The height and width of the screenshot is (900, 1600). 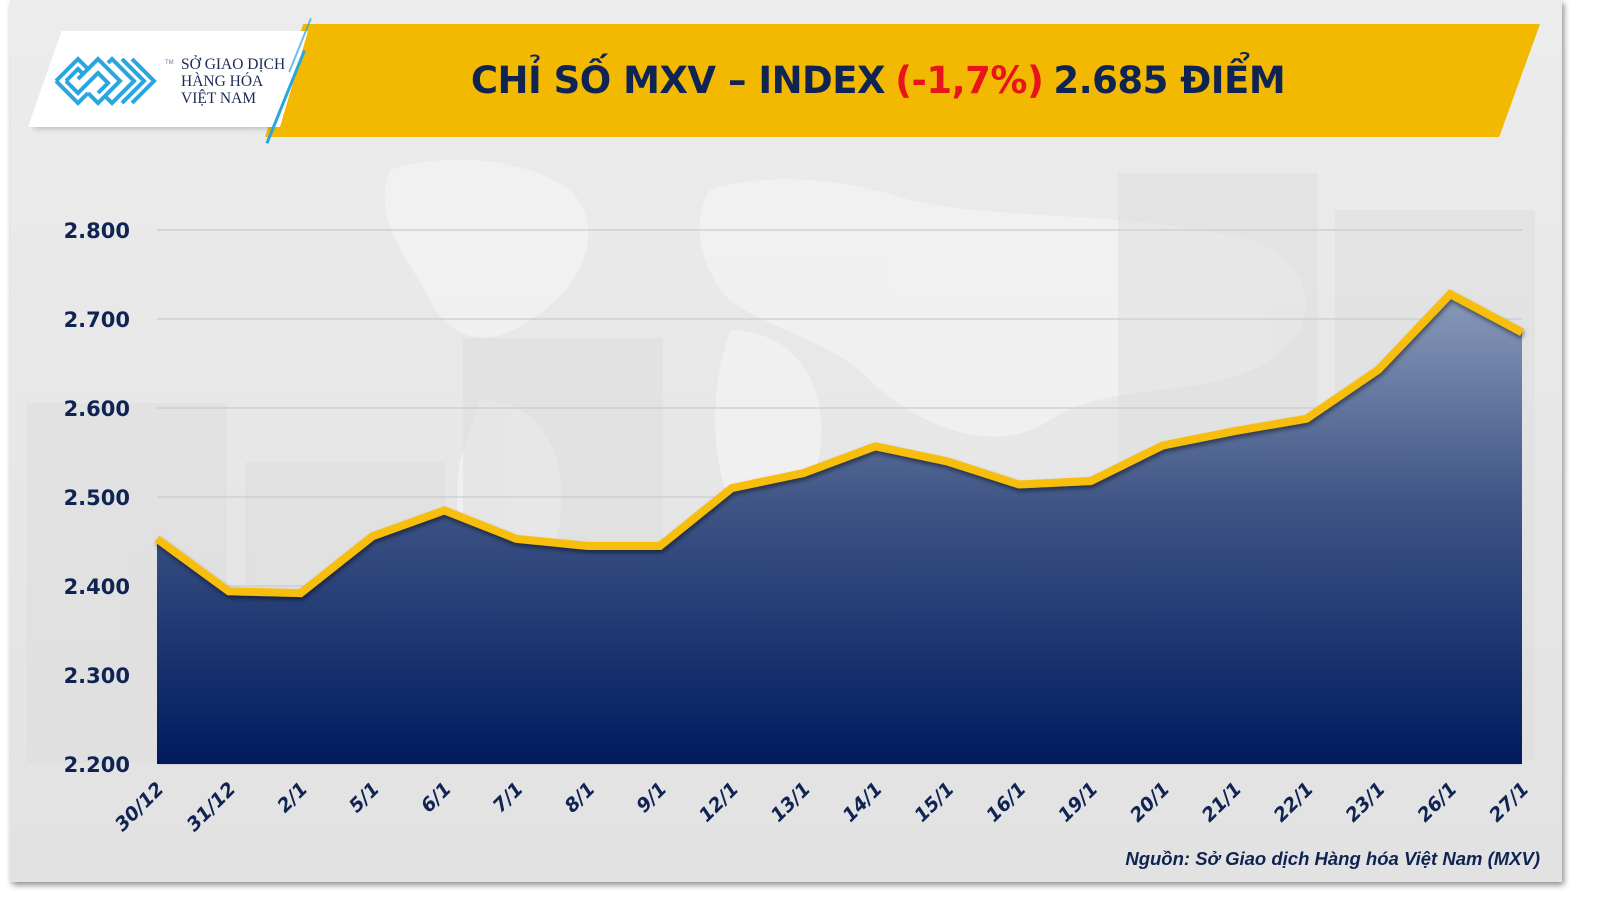 I want to click on x-tick-label: 27/1, so click(x=1509, y=802).